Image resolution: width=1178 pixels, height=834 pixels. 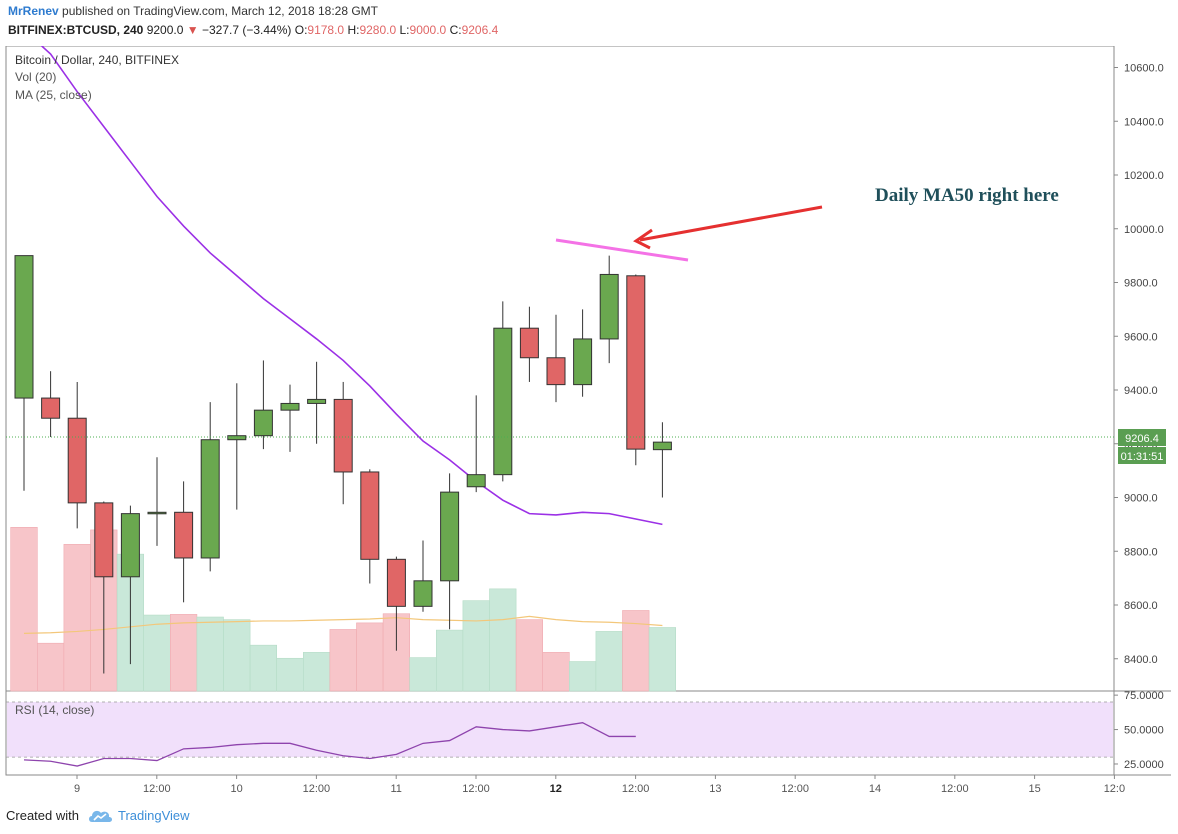 I want to click on price-axis-label: 8800.0, so click(x=1141, y=552).